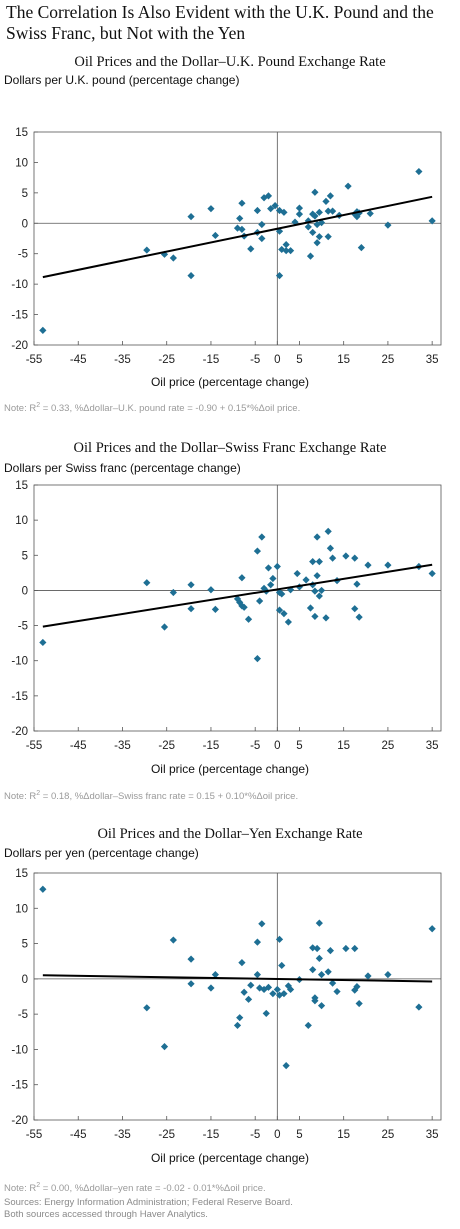 This screenshot has height=1229, width=460. I want to click on y-tick-label: 10, so click(21, 163).